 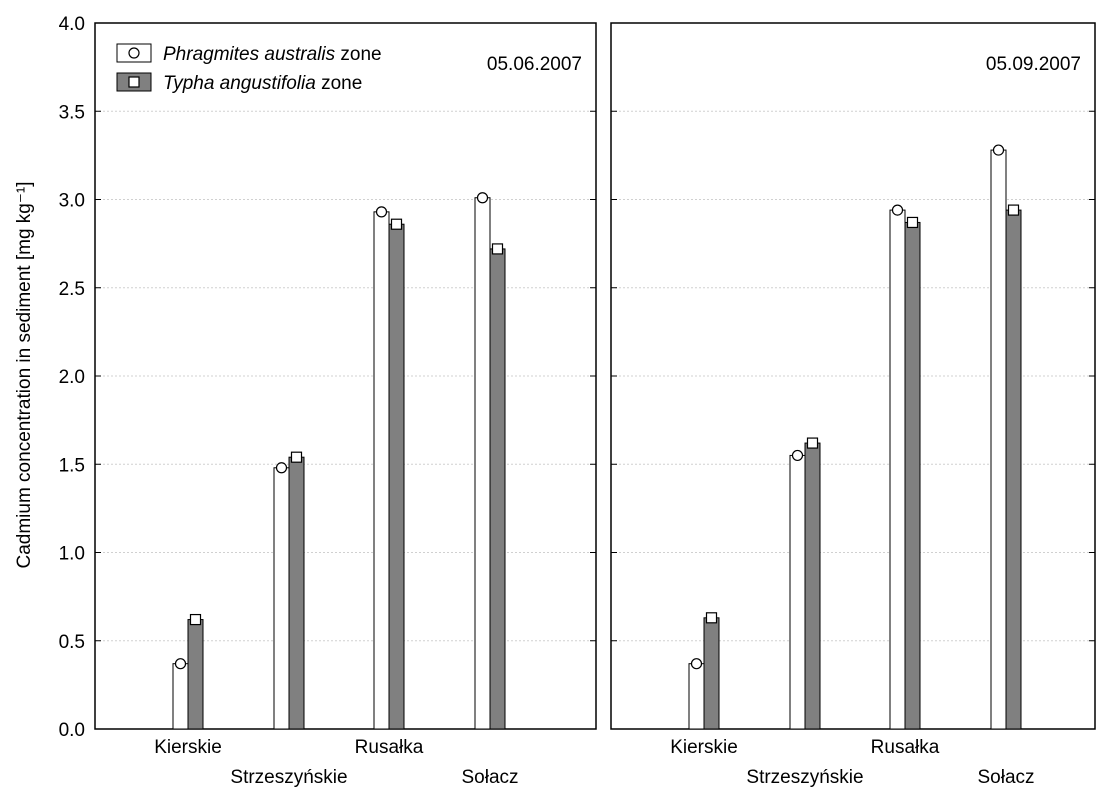 What do you see at coordinates (134, 82) in the screenshot?
I see `legend-square-marker` at bounding box center [134, 82].